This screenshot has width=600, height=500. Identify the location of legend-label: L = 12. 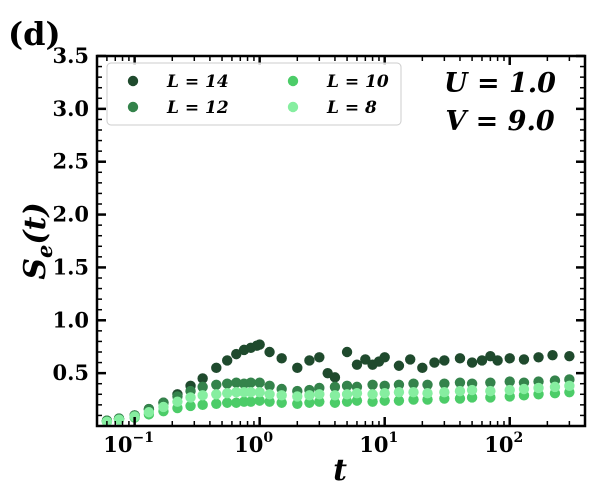
(197, 108).